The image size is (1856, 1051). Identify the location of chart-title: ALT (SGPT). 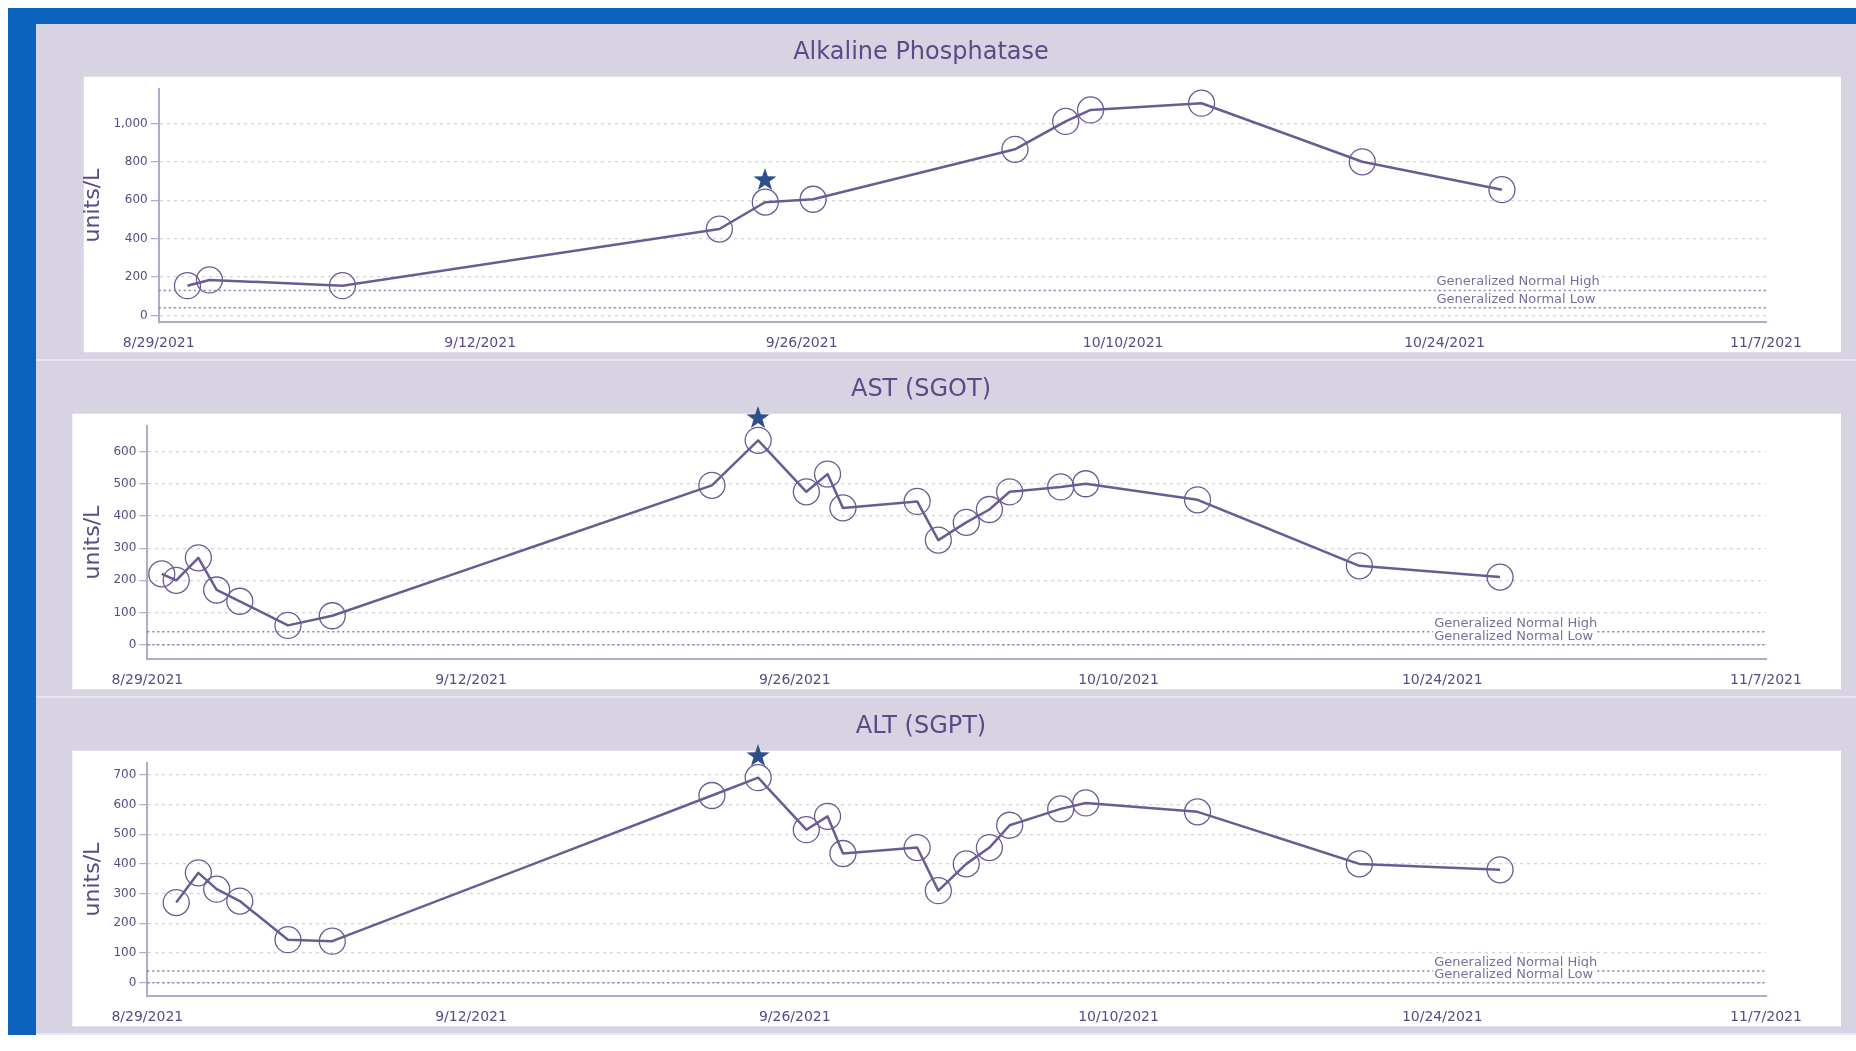
(921, 724).